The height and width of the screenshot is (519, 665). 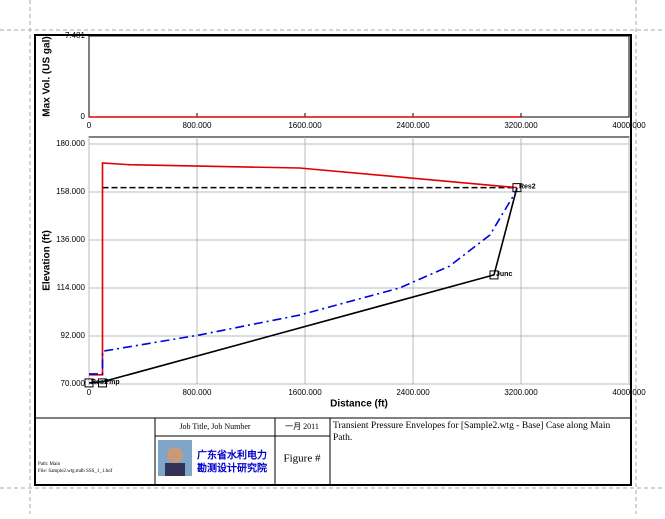 I want to click on y-tick-label: 70.000, so click(x=73, y=383).